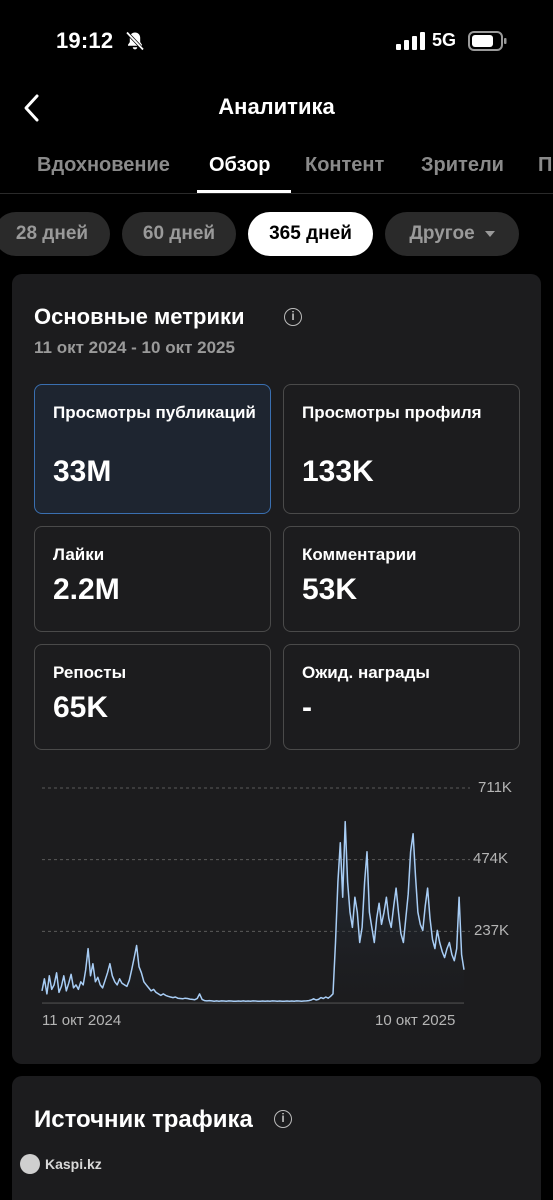 This screenshot has height=1200, width=553. I want to click on page-title: Аналитика, so click(276, 106).